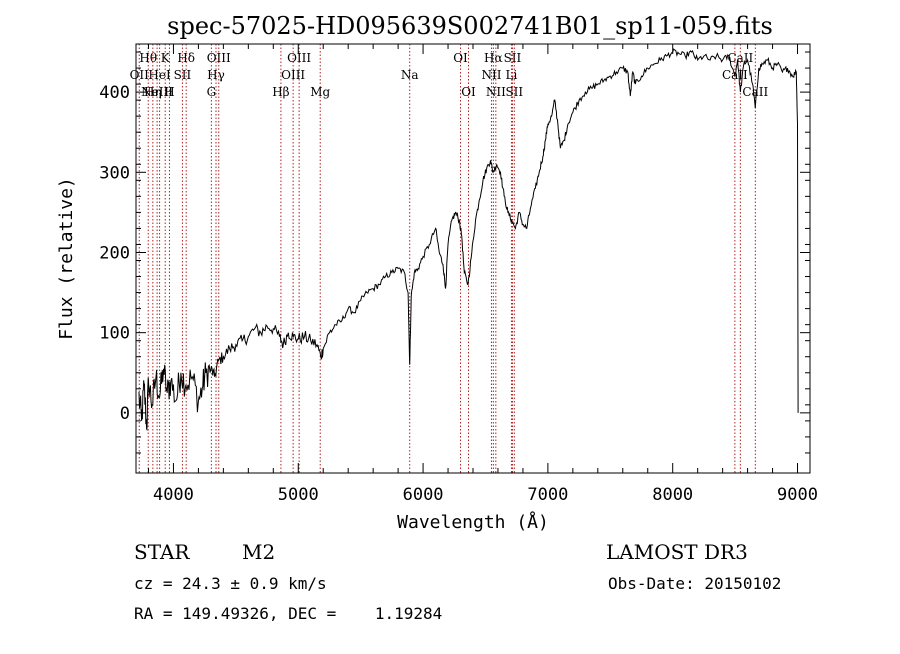 The image size is (900, 654). I want to click on line-label-21: NII, so click(496, 92).